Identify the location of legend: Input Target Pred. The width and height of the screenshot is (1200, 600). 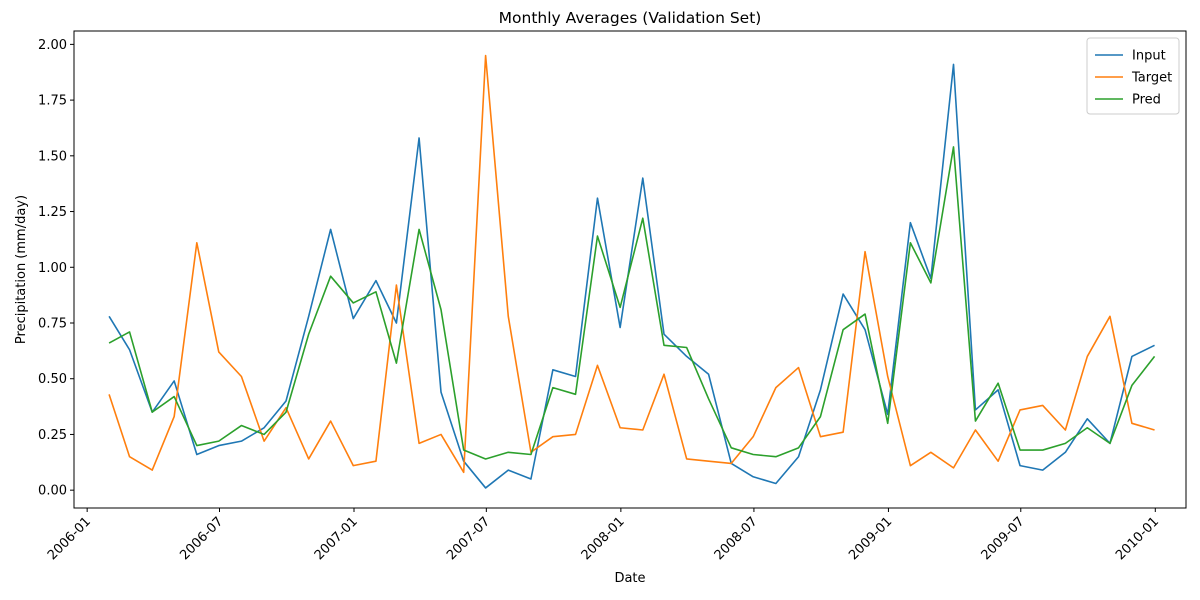
(1133, 76).